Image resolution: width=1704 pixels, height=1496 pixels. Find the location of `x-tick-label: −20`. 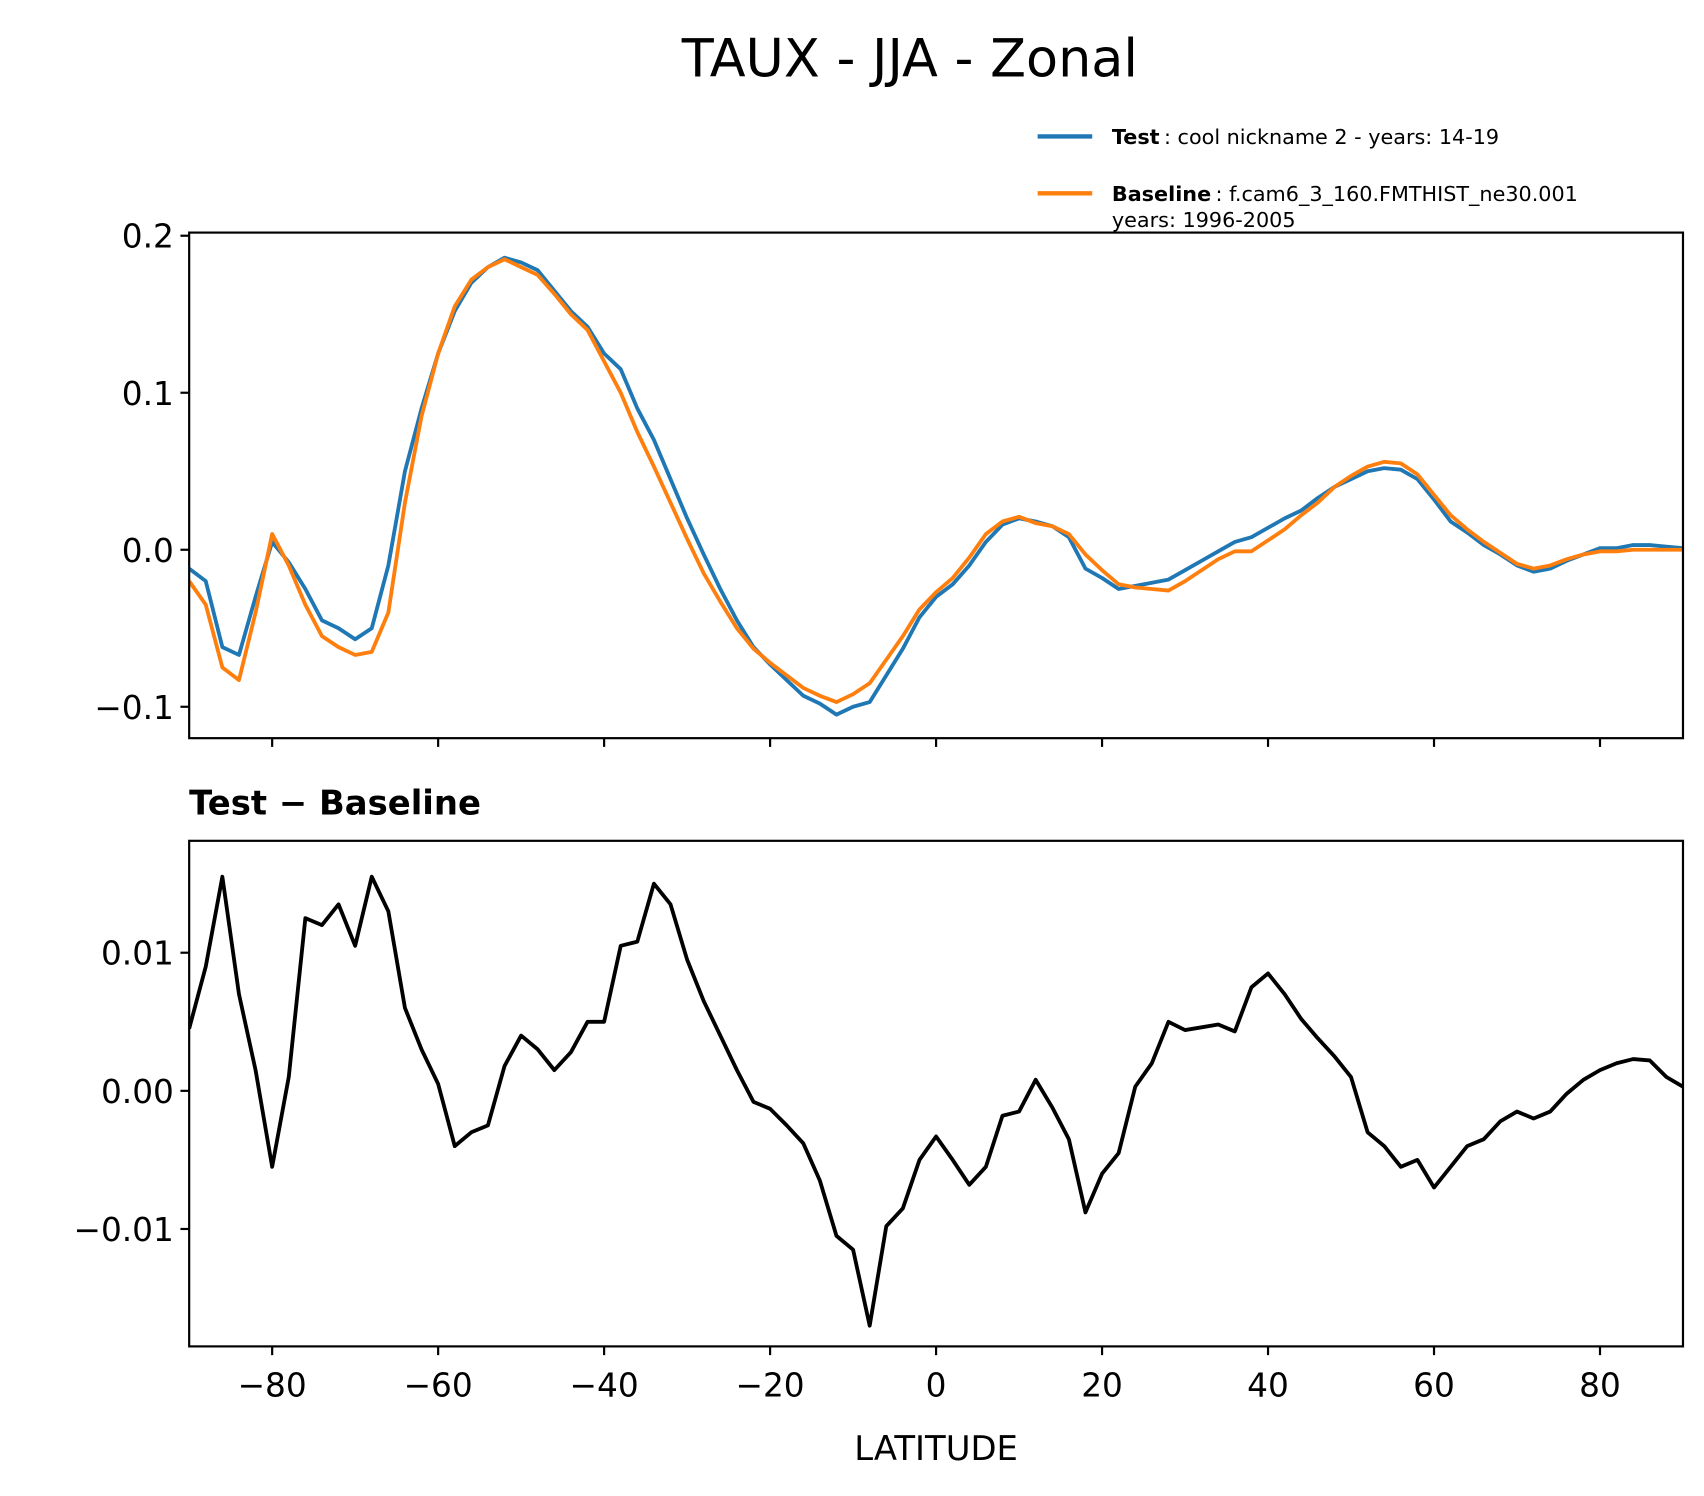

x-tick-label: −20 is located at coordinates (770, 1386).